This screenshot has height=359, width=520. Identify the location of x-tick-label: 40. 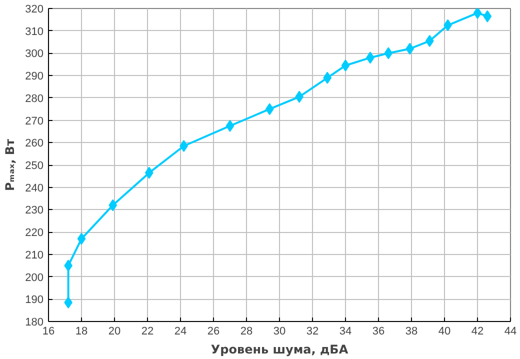
(444, 332).